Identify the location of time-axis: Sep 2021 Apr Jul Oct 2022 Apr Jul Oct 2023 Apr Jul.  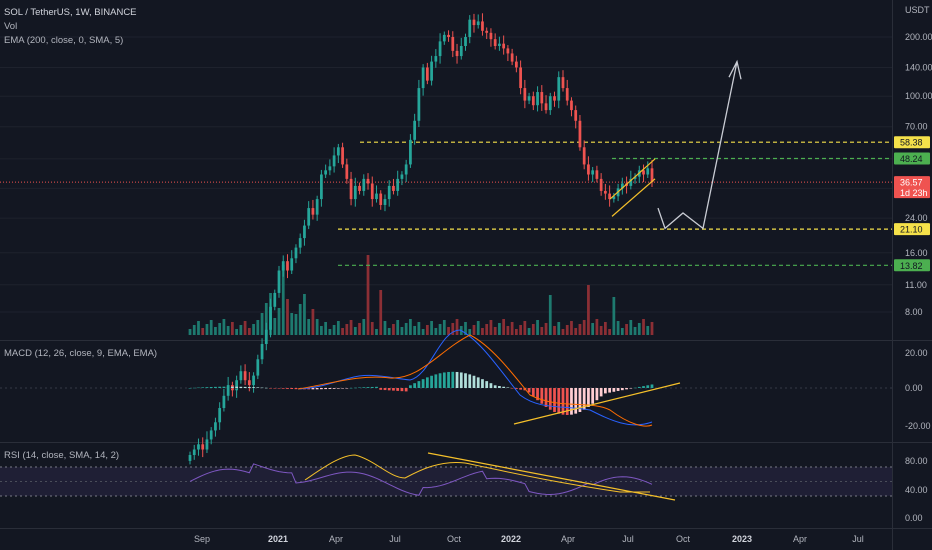
(529, 539).